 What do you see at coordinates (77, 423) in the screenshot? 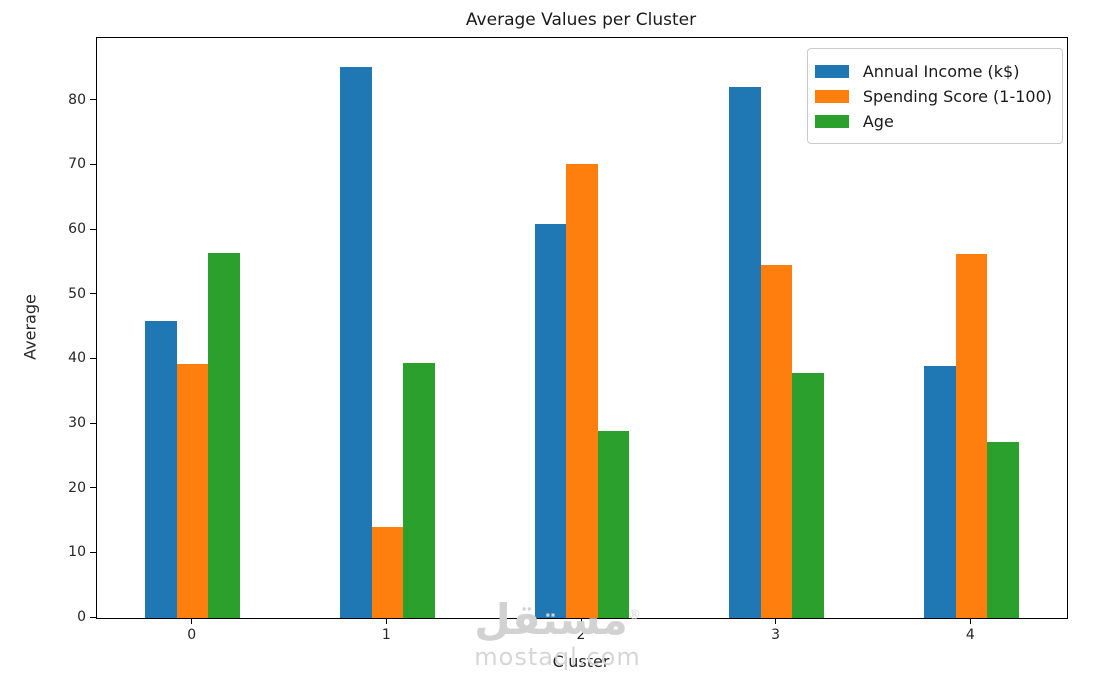
I see `y-tick-label: 30` at bounding box center [77, 423].